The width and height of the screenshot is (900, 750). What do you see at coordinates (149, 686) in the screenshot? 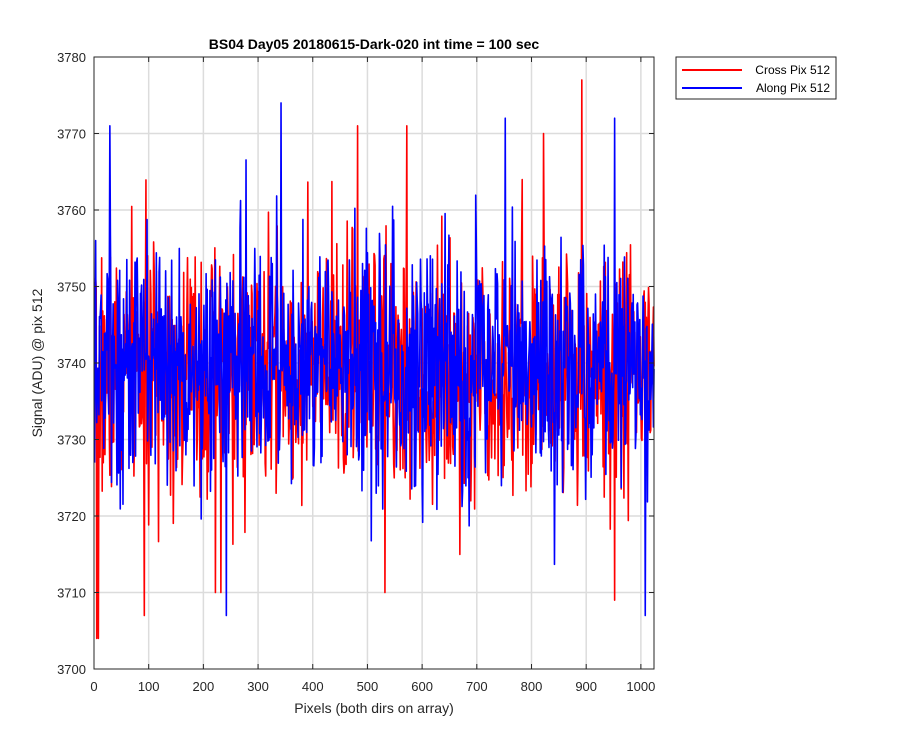
I see `x-tick-label: 100` at bounding box center [149, 686].